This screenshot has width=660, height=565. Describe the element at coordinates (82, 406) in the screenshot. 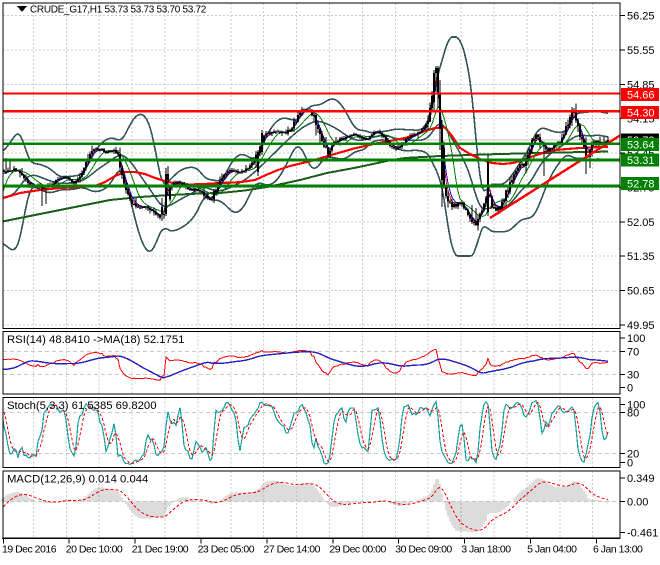

I see `svg-text: Stoch(5,3,3) 61.5385 69.8200` at that location.